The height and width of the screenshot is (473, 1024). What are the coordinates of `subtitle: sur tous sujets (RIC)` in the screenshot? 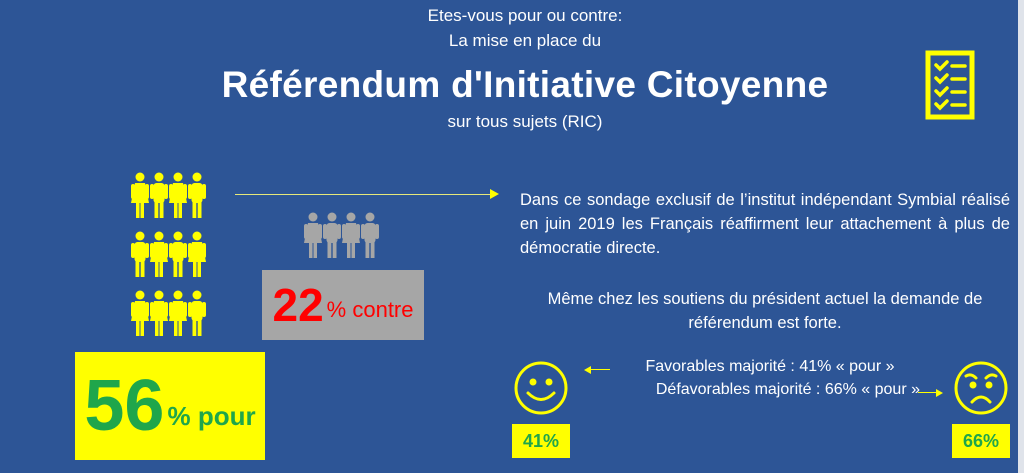 It's located at (525, 121).